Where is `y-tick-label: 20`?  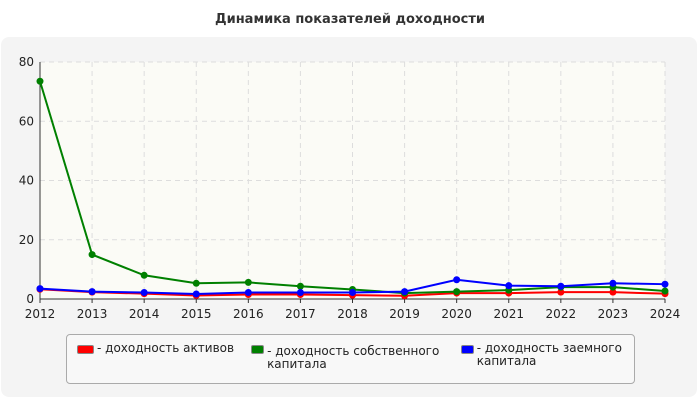
y-tick-label: 20 is located at coordinates (26, 240).